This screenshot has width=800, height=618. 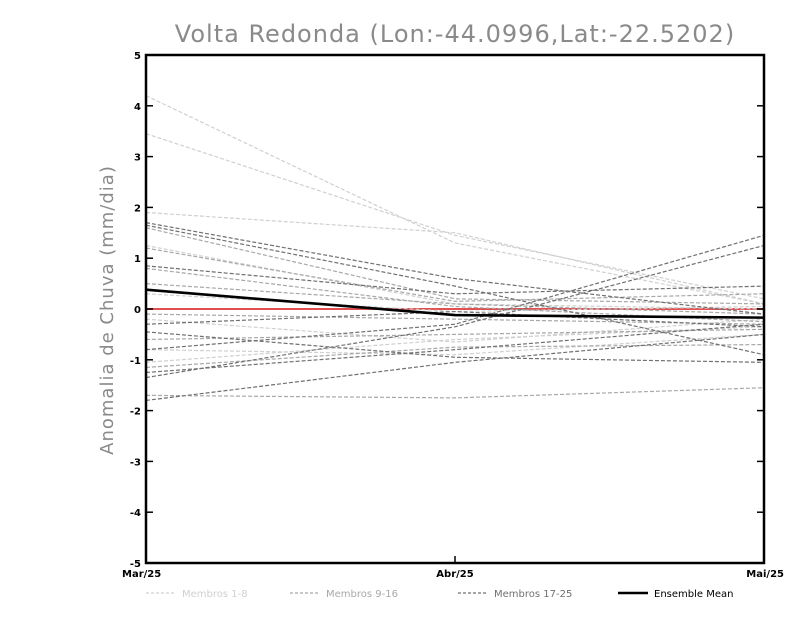 I want to click on y-tick-label: 3, so click(x=137, y=158).